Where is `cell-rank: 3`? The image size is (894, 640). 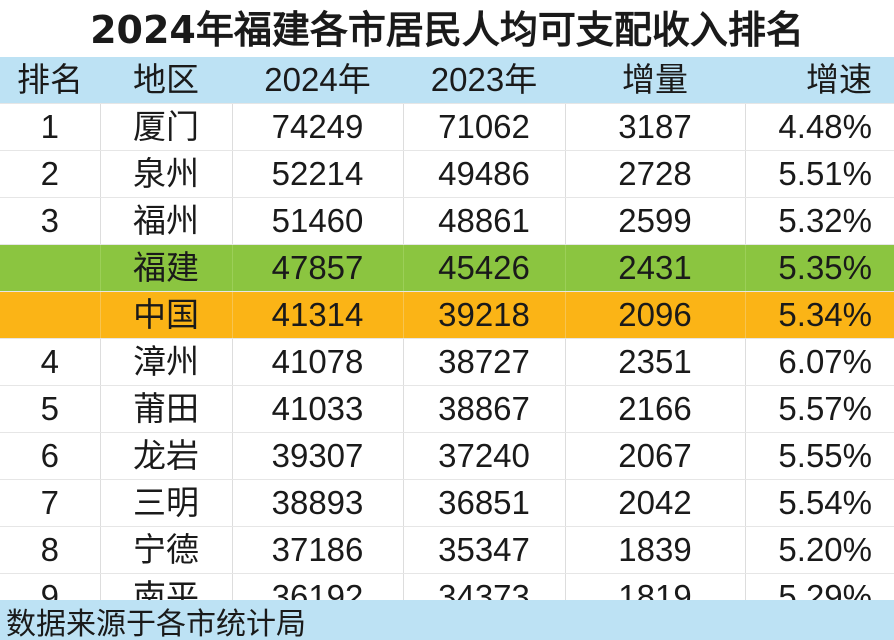 cell-rank: 3 is located at coordinates (50, 221).